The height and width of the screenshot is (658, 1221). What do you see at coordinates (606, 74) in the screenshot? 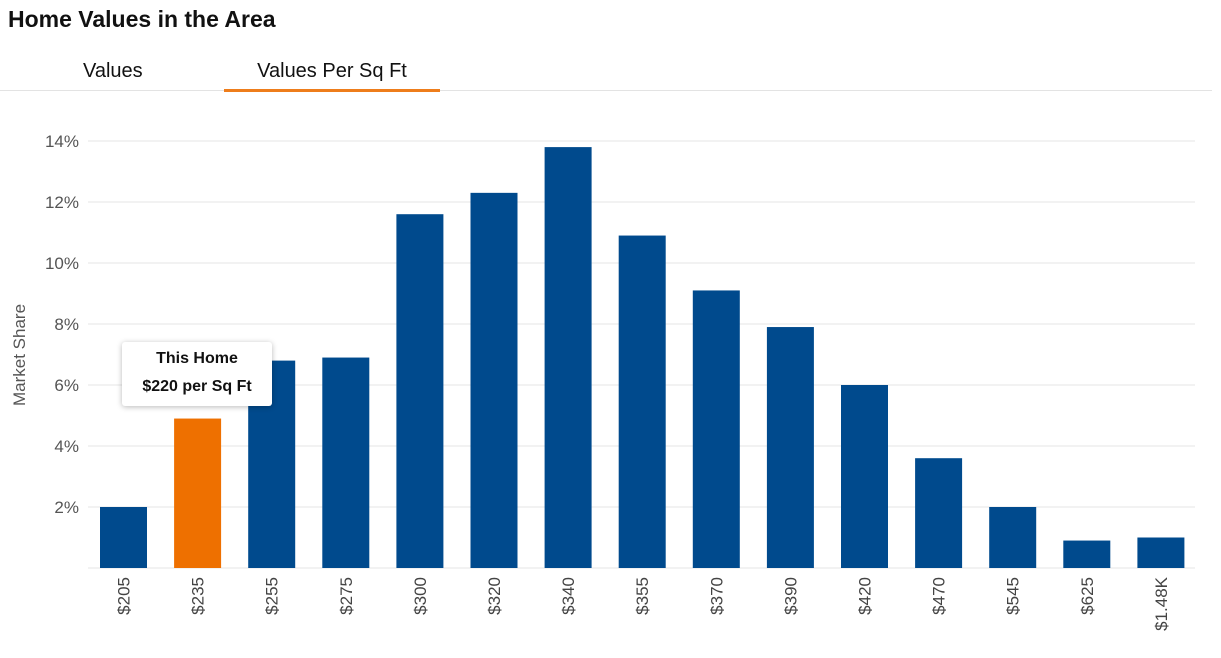
I see `tab-bar: Values Values Per Sq Ft` at bounding box center [606, 74].